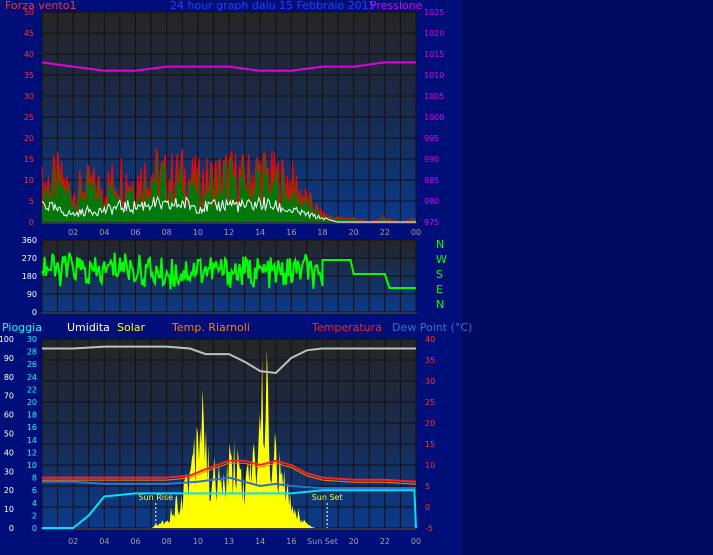  I want to click on pressure-y-tick-label: 985, so click(431, 180).